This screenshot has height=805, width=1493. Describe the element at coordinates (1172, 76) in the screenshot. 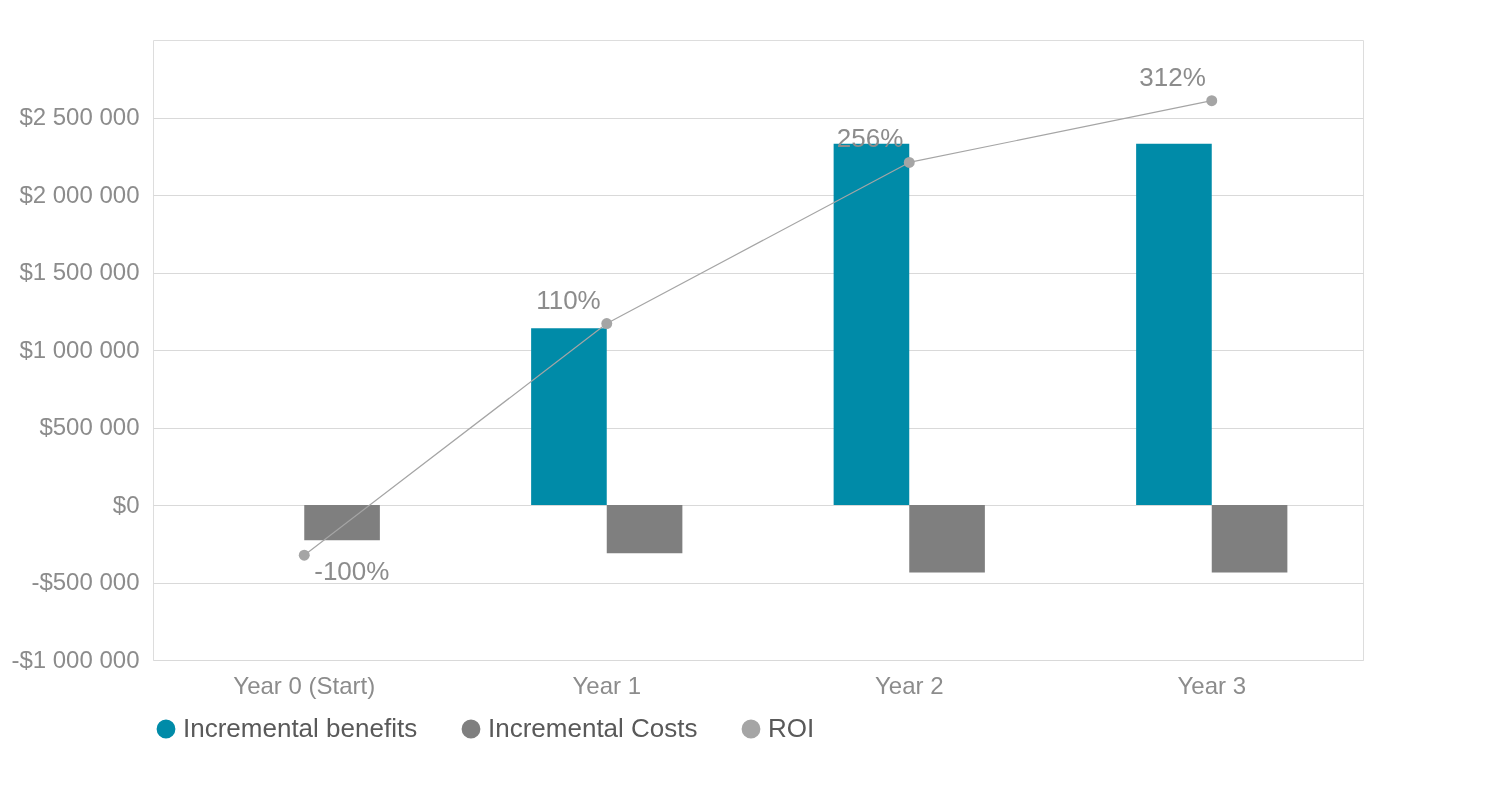

I see `data-label: 312%` at that location.